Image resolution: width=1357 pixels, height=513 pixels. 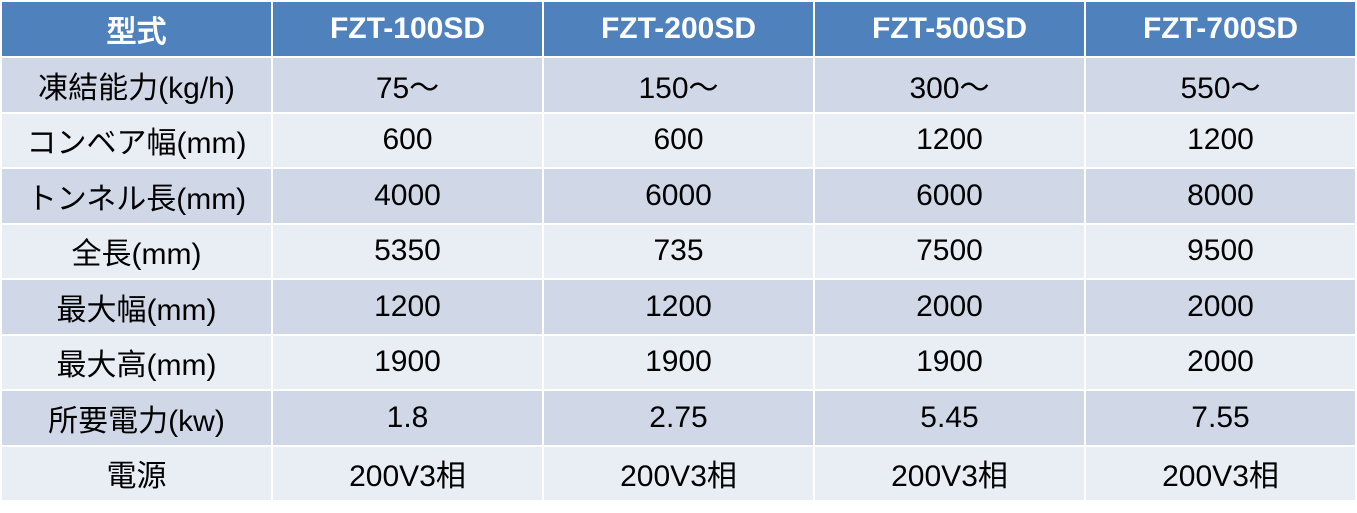 I want to click on value-cell: 4000, so click(x=407, y=196).